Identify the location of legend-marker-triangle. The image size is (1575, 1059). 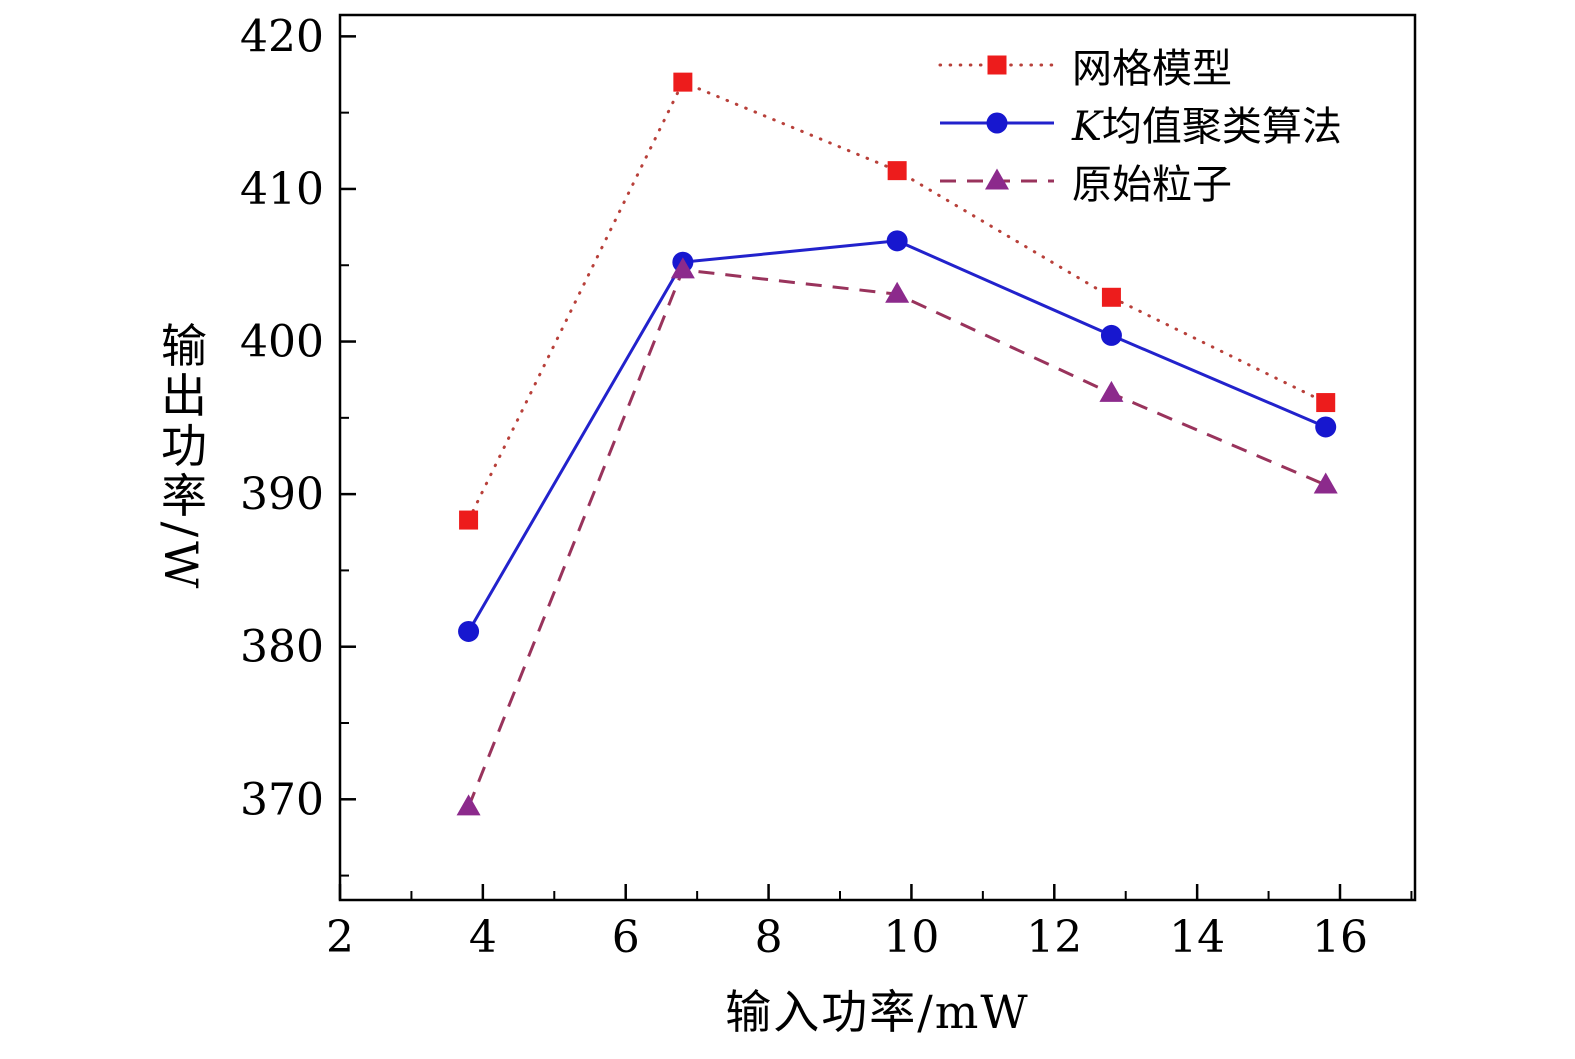
(997, 179).